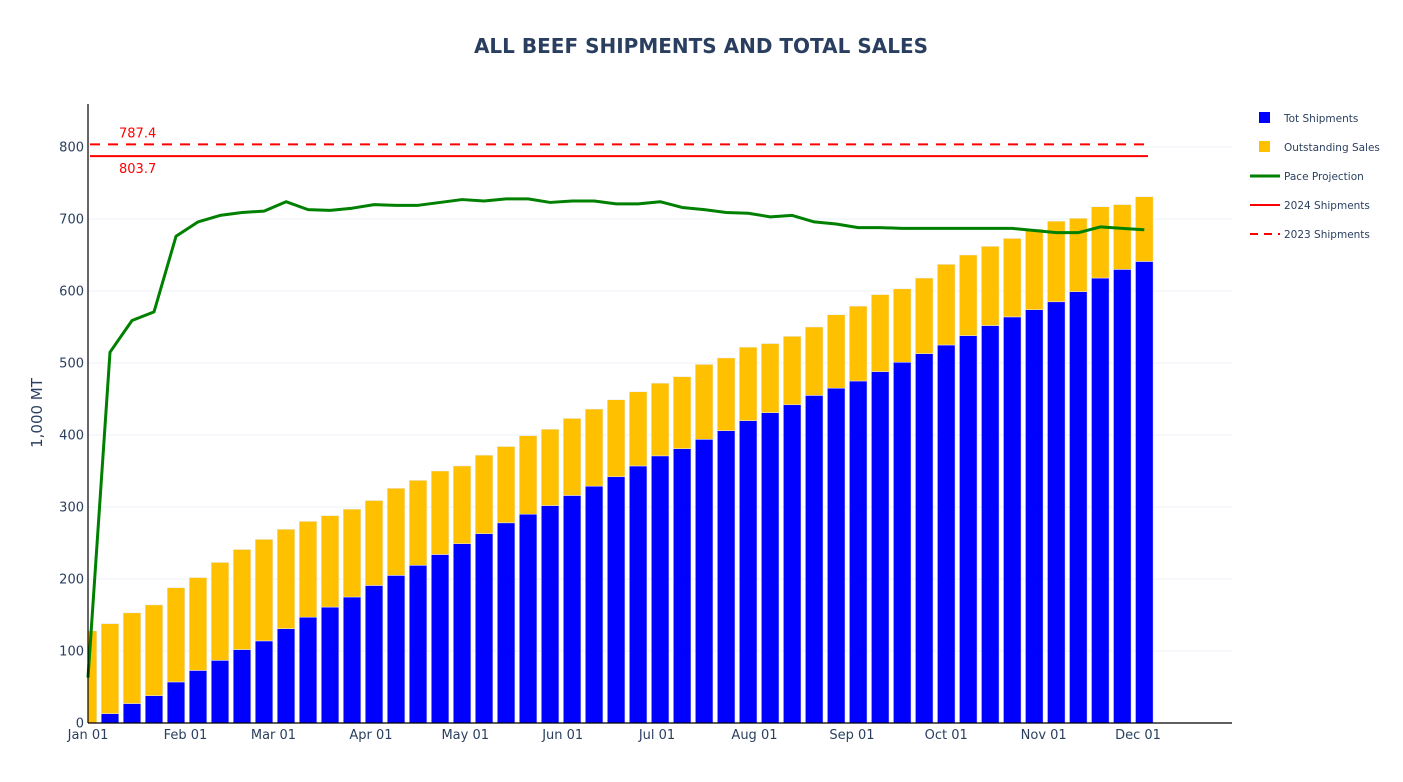 The image size is (1403, 782). I want to click on legend-label: Pace Projection, so click(1324, 177).